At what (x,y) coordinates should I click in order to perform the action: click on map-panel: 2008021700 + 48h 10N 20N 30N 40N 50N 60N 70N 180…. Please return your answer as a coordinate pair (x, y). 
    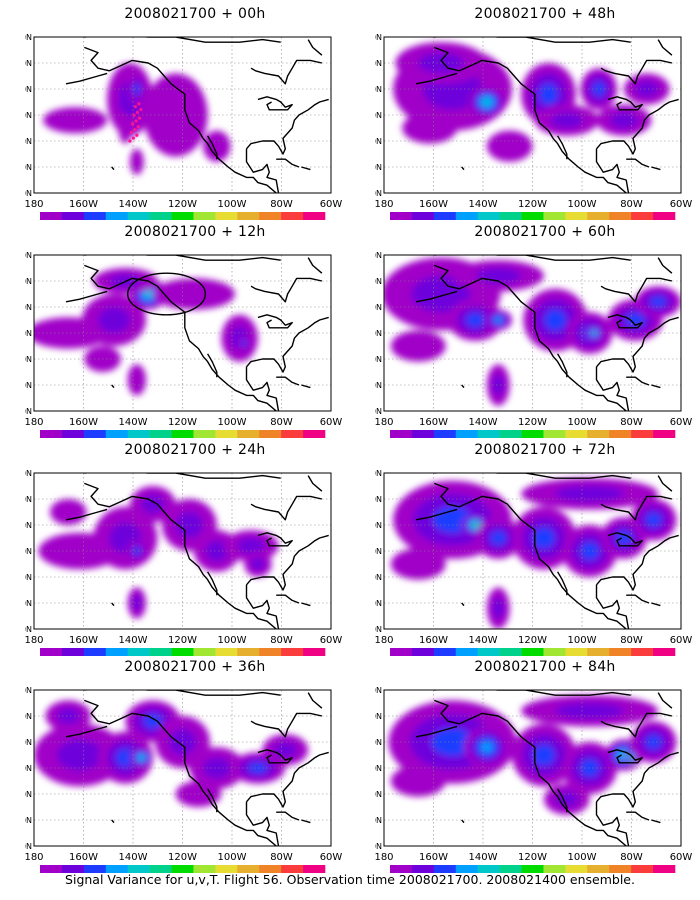
    Looking at the image, I should click on (537, 113).